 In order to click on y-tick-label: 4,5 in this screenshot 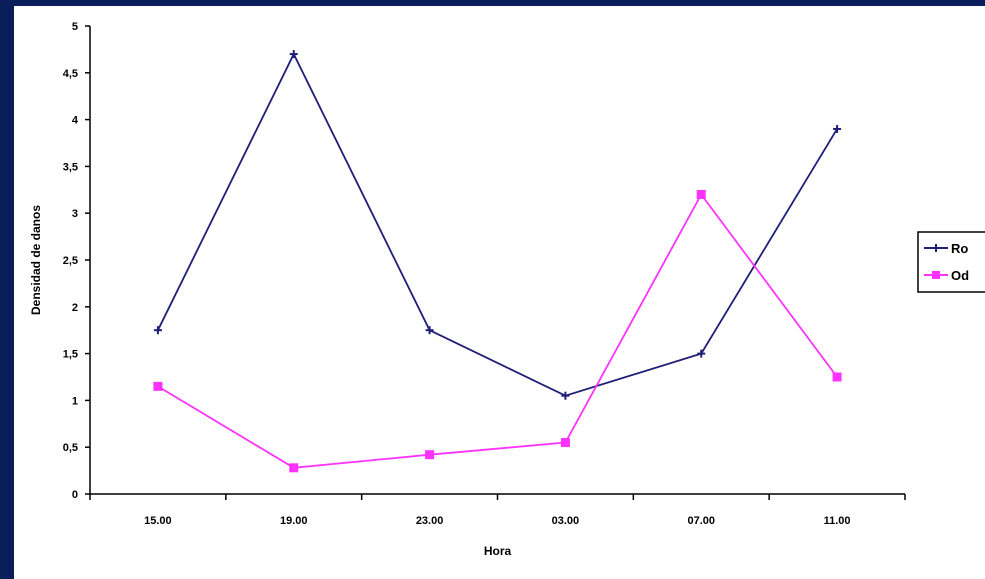, I will do `click(70, 74)`.